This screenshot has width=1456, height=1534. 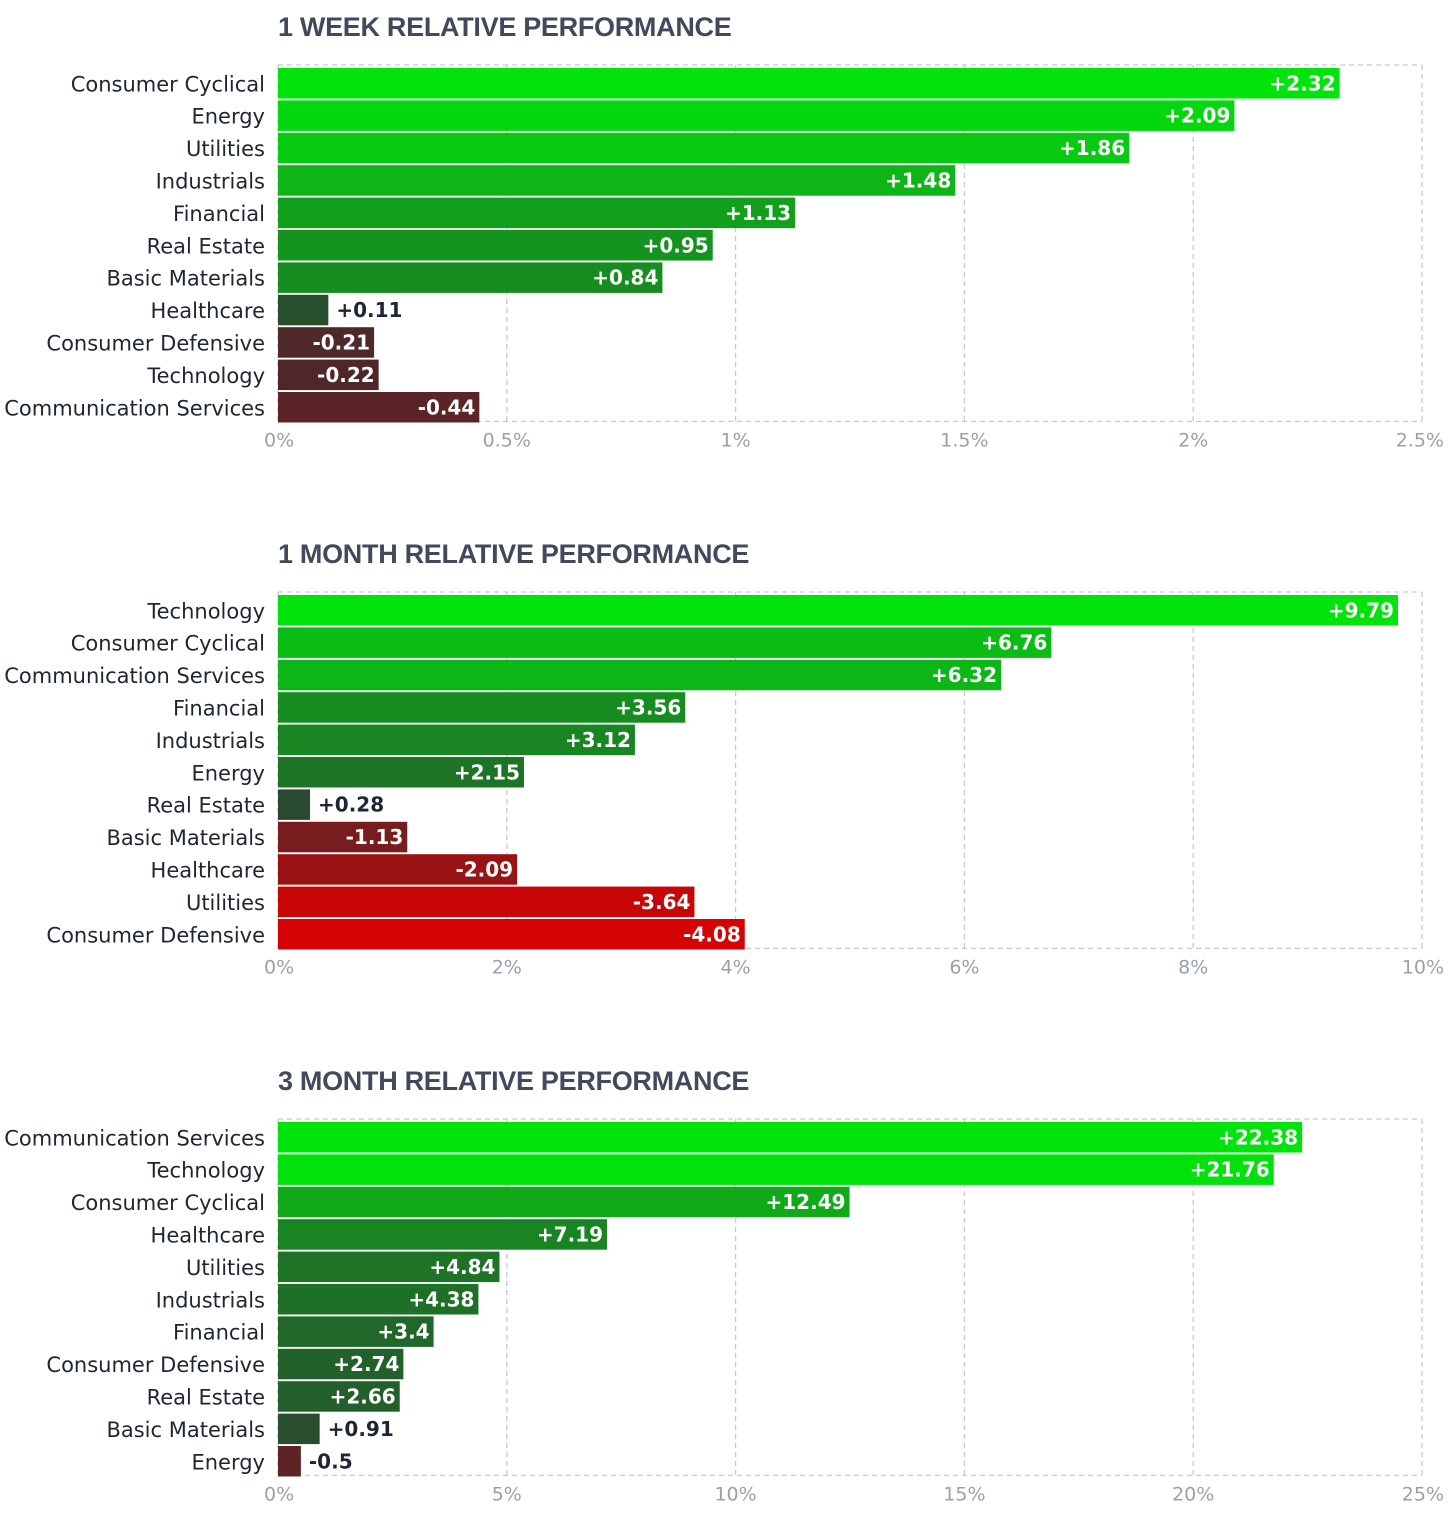 What do you see at coordinates (676, 245) in the screenshot?
I see `value-label: +0.95` at bounding box center [676, 245].